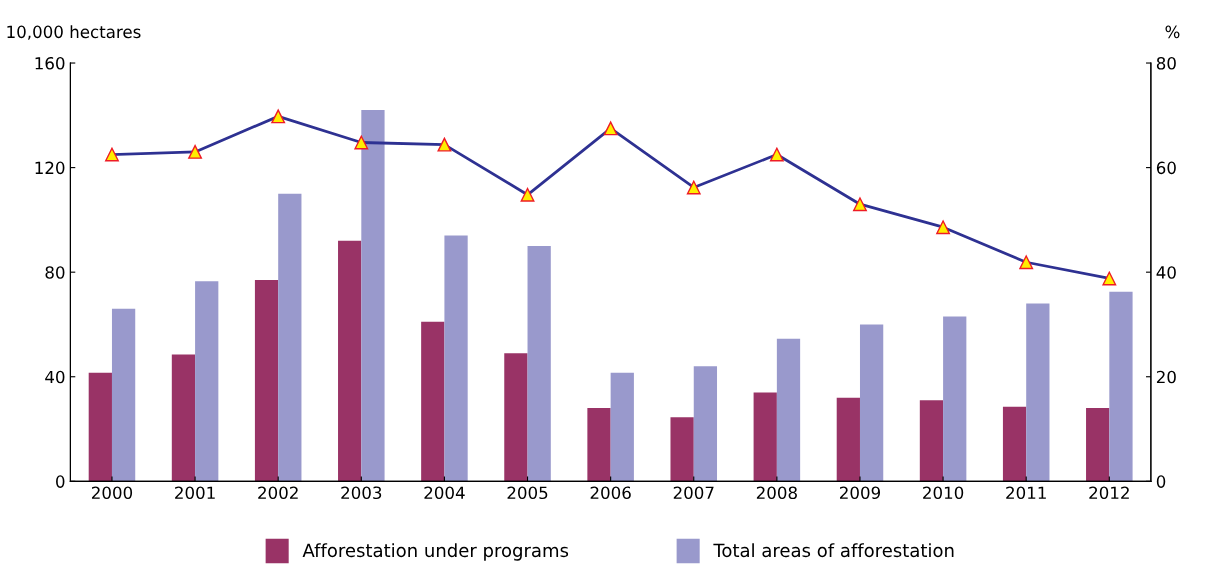 The image size is (1214, 573). Describe the element at coordinates (60, 481) in the screenshot. I see `y-tick-label: 0` at that location.